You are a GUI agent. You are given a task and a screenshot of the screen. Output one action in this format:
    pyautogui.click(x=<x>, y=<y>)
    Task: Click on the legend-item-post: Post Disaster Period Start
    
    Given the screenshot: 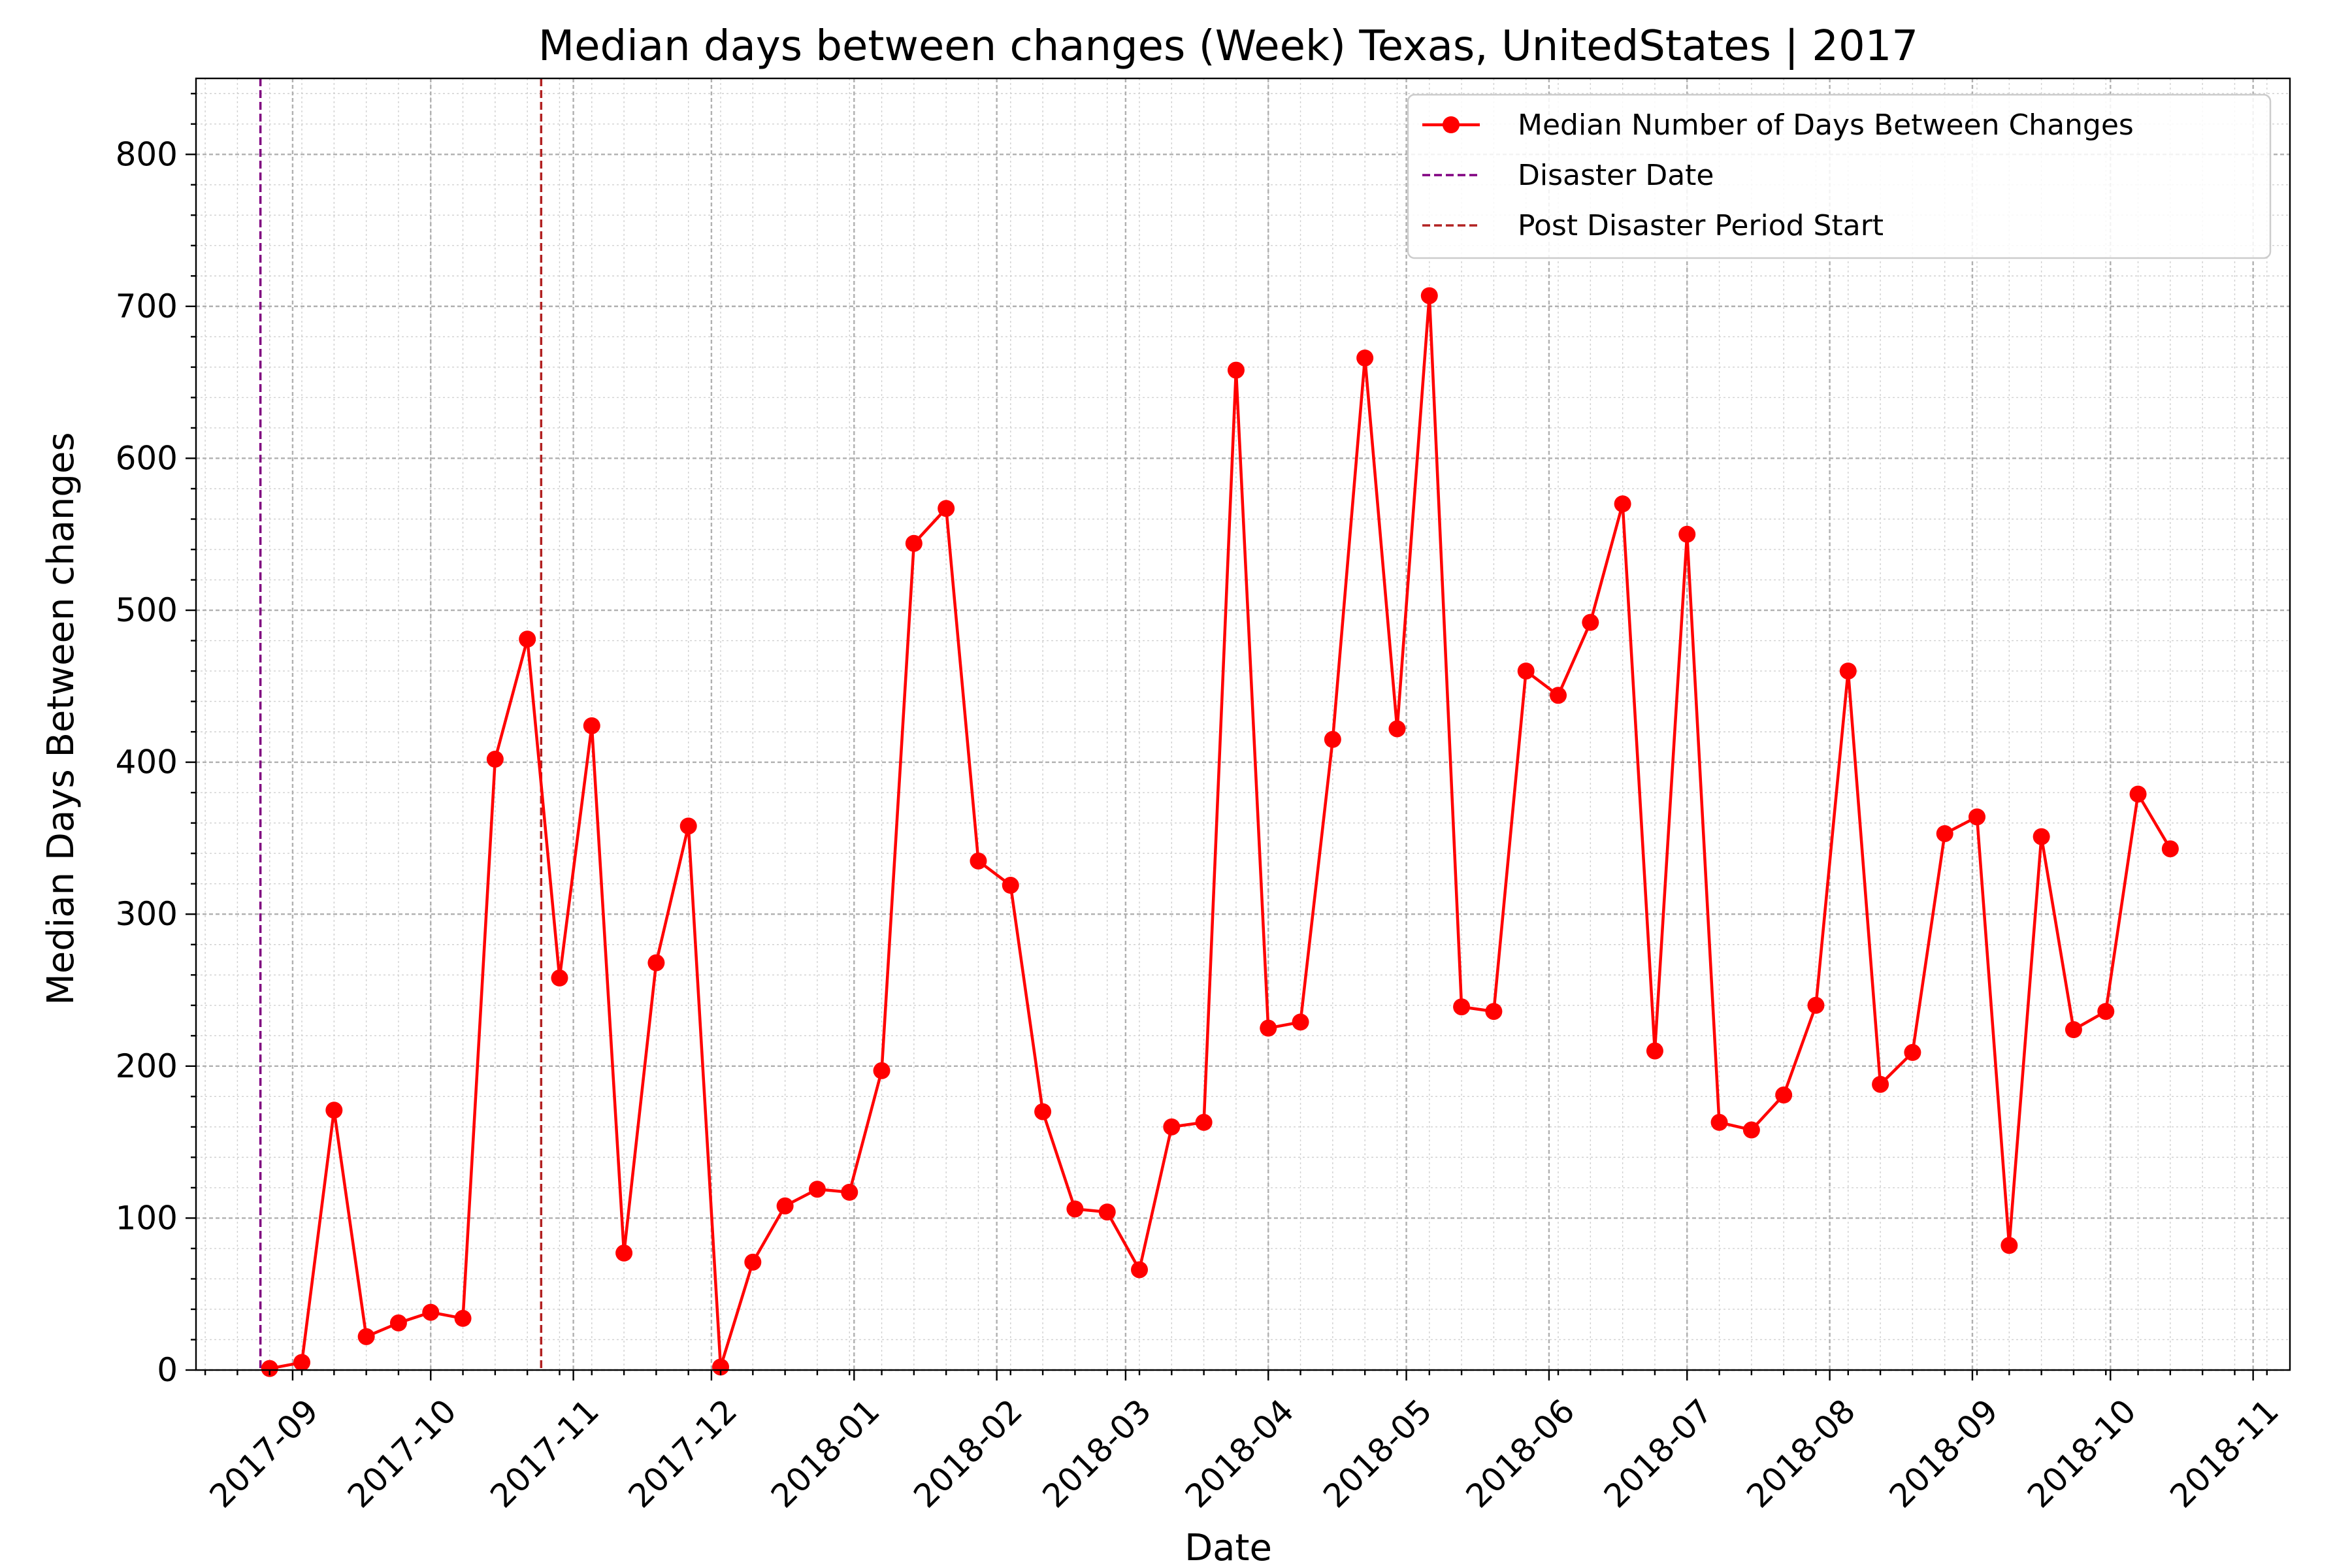 What is the action you would take?
    pyautogui.click(x=1653, y=225)
    